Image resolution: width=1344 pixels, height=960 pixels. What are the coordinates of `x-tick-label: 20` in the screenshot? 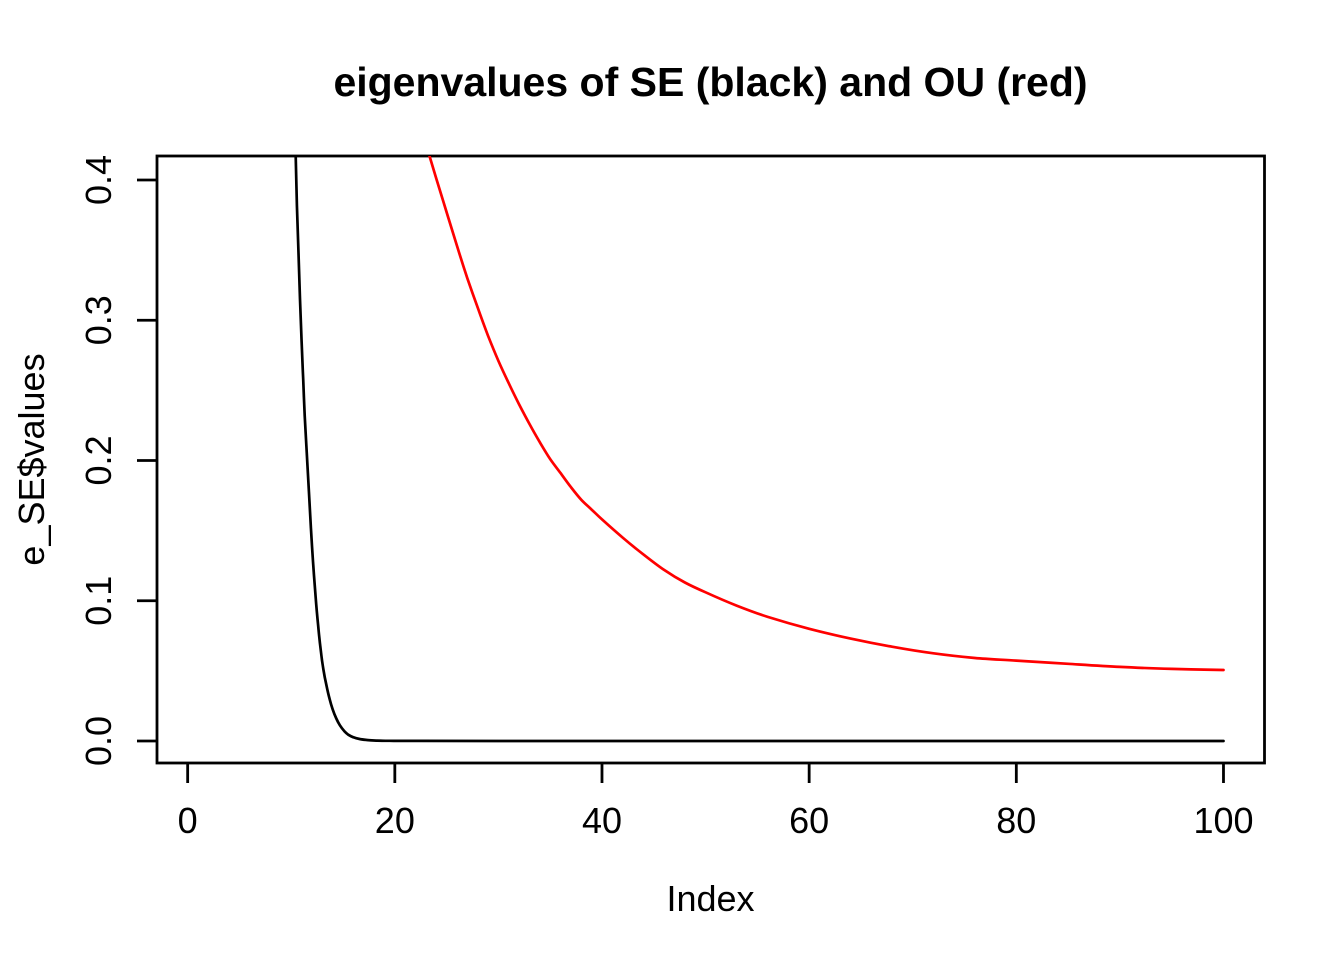 It's located at (395, 820).